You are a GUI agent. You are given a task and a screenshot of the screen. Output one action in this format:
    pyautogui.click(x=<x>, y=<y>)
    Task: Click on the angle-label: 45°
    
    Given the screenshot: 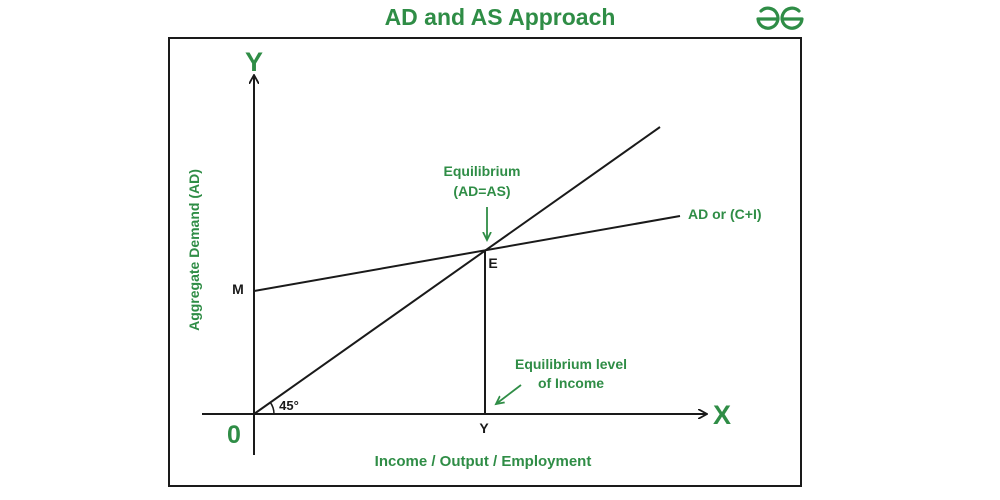 What is the action you would take?
    pyautogui.click(x=289, y=405)
    